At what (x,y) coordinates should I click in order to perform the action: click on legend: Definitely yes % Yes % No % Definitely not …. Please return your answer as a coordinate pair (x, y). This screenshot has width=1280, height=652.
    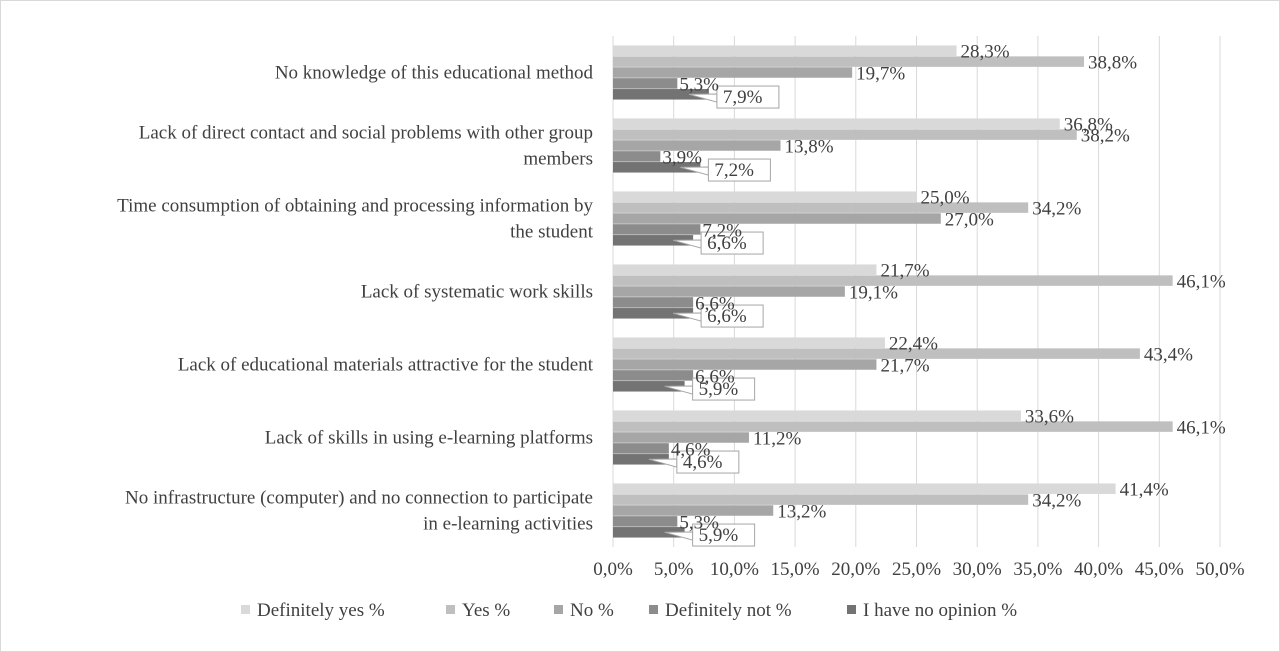
    Looking at the image, I should click on (629, 610).